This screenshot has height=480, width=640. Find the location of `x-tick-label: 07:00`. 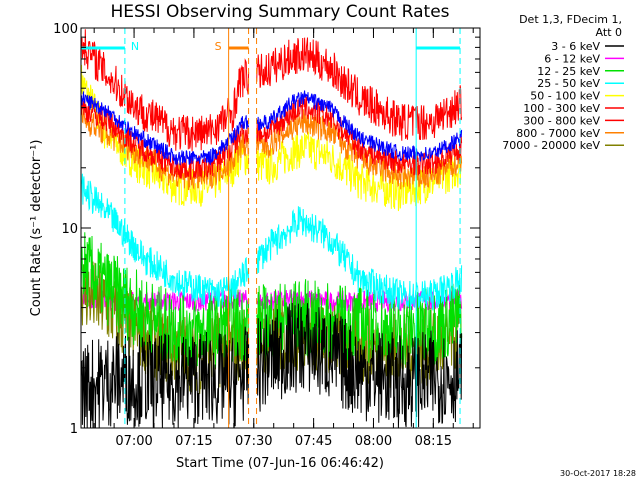

x-tick-label: 07:00 is located at coordinates (133, 441).